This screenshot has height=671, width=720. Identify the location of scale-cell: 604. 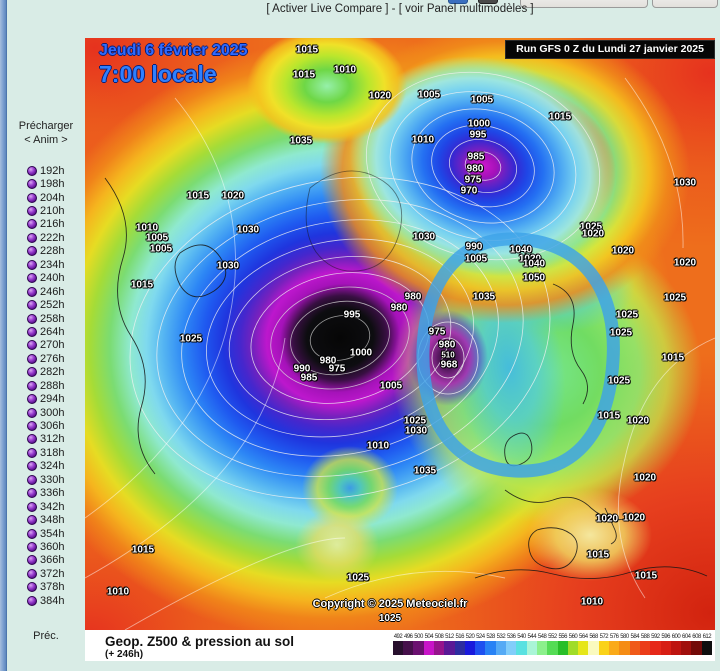
(686, 644).